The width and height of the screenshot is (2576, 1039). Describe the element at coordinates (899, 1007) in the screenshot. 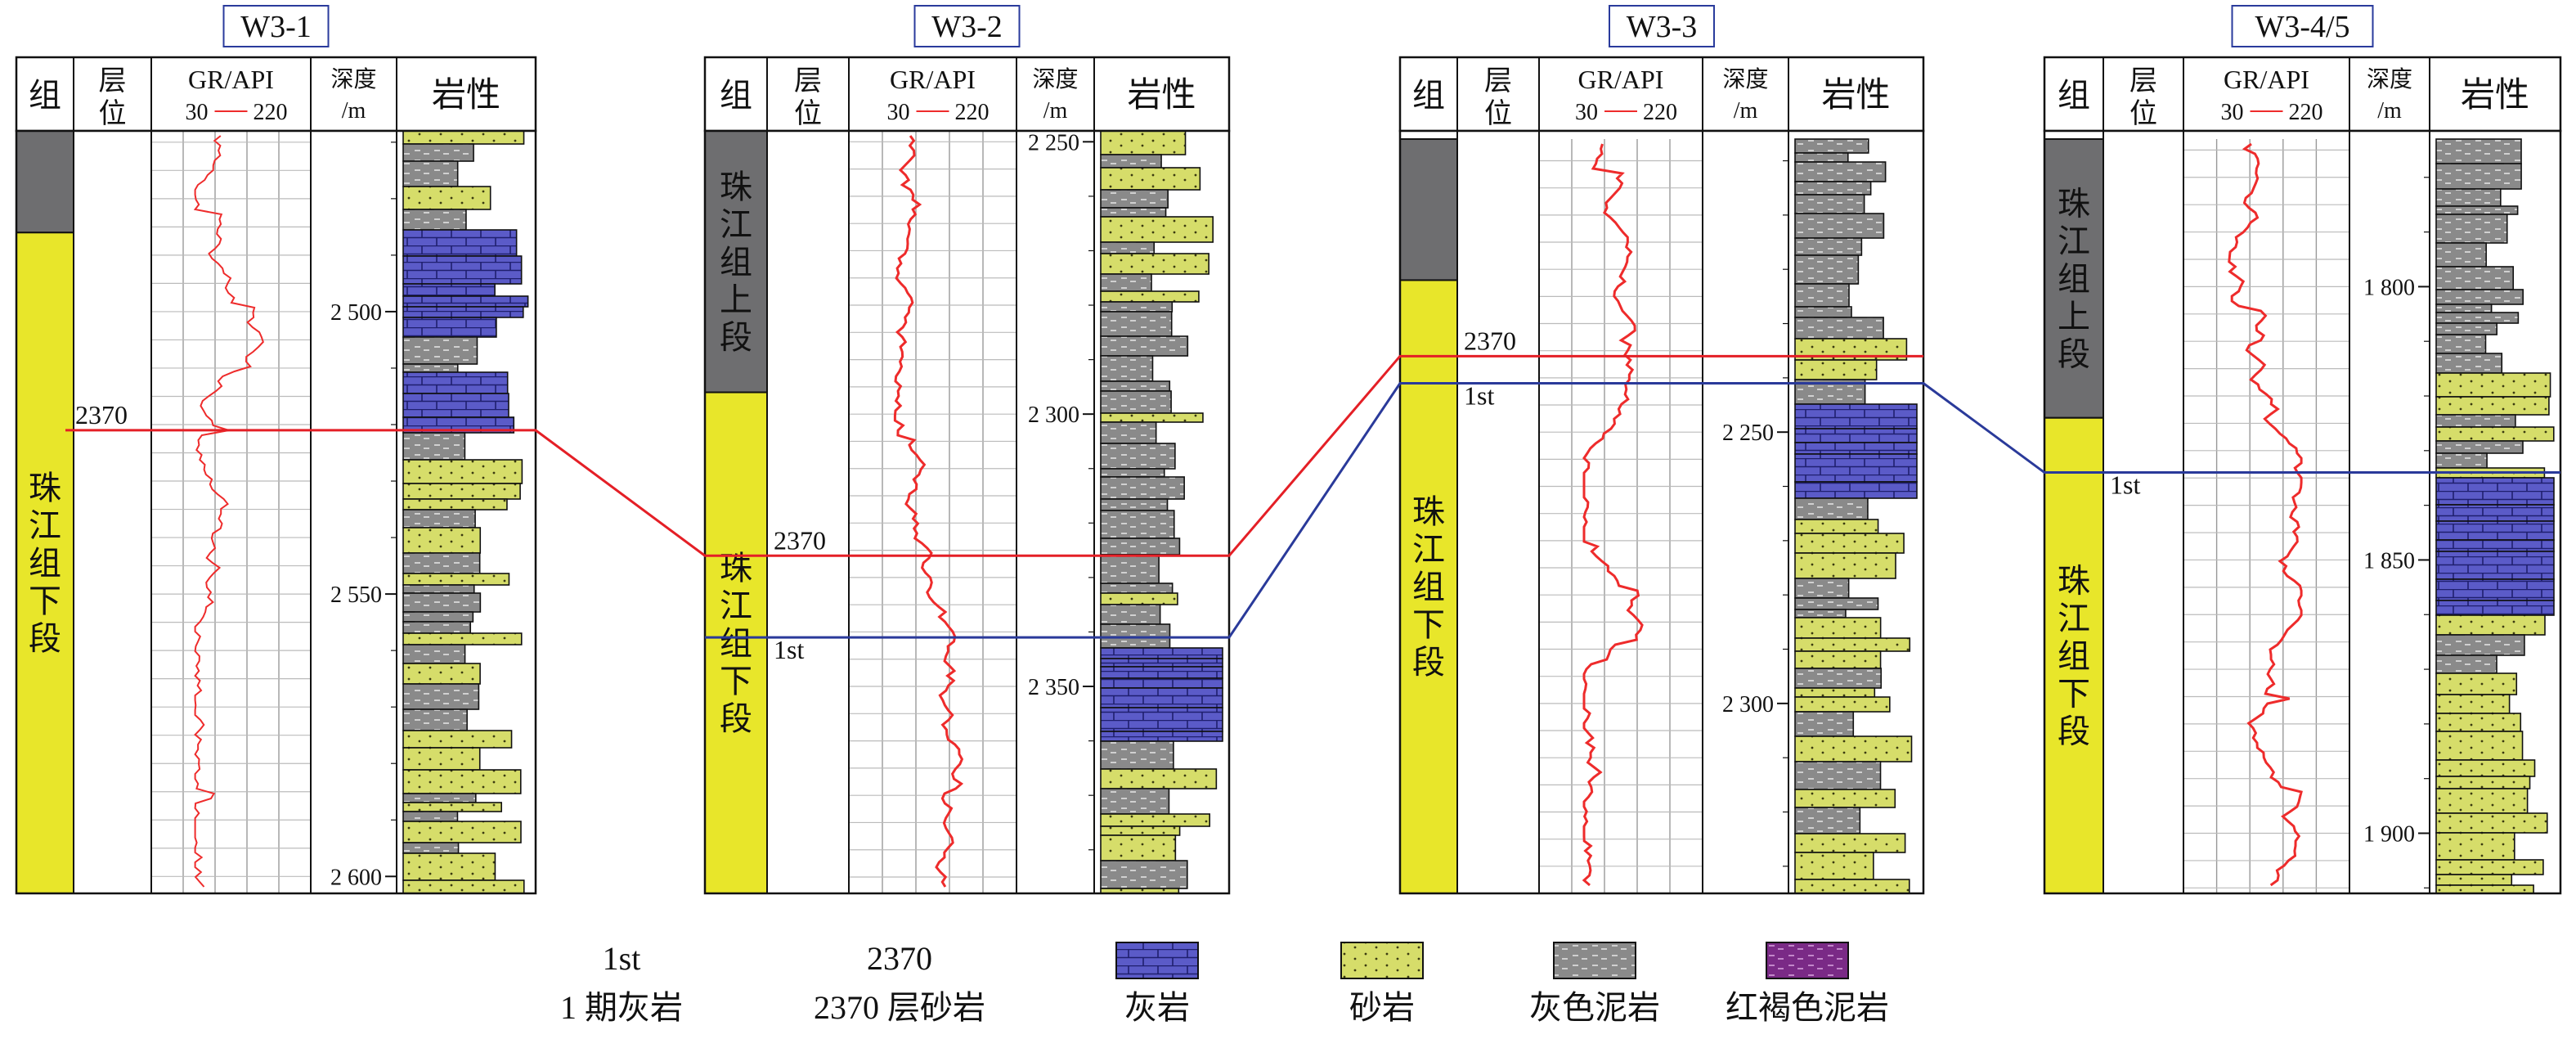

I see `legend-label: 2370 层砂岩` at that location.